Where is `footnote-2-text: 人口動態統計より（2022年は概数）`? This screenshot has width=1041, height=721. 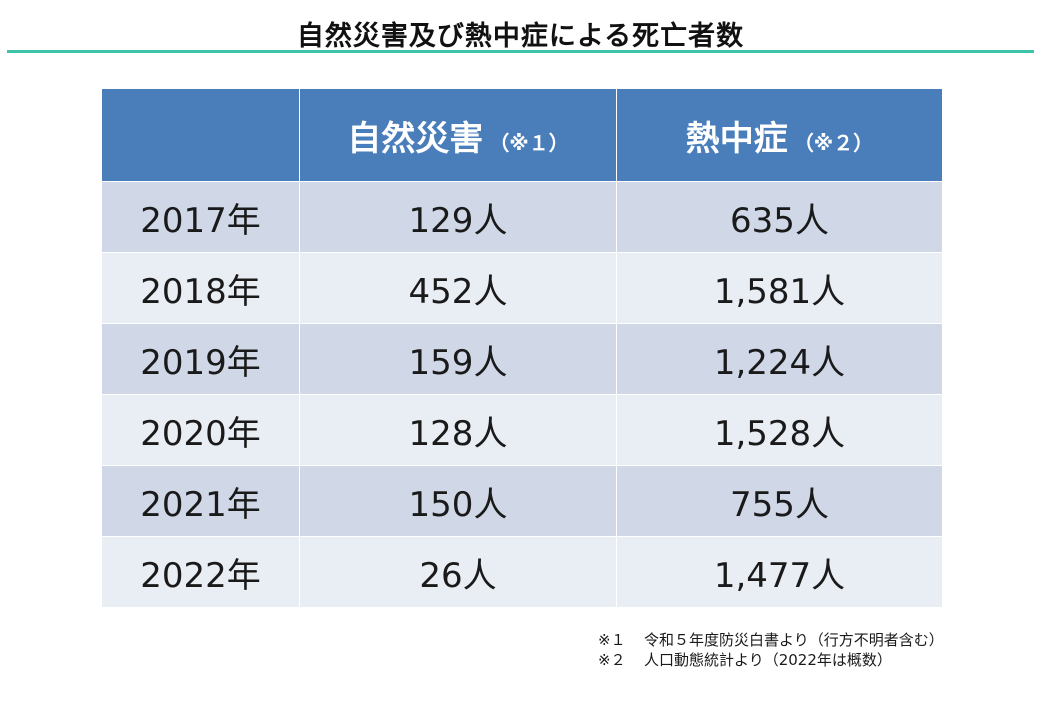
footnote-2-text: 人口動態統計より（2022年は概数） is located at coordinates (768, 660).